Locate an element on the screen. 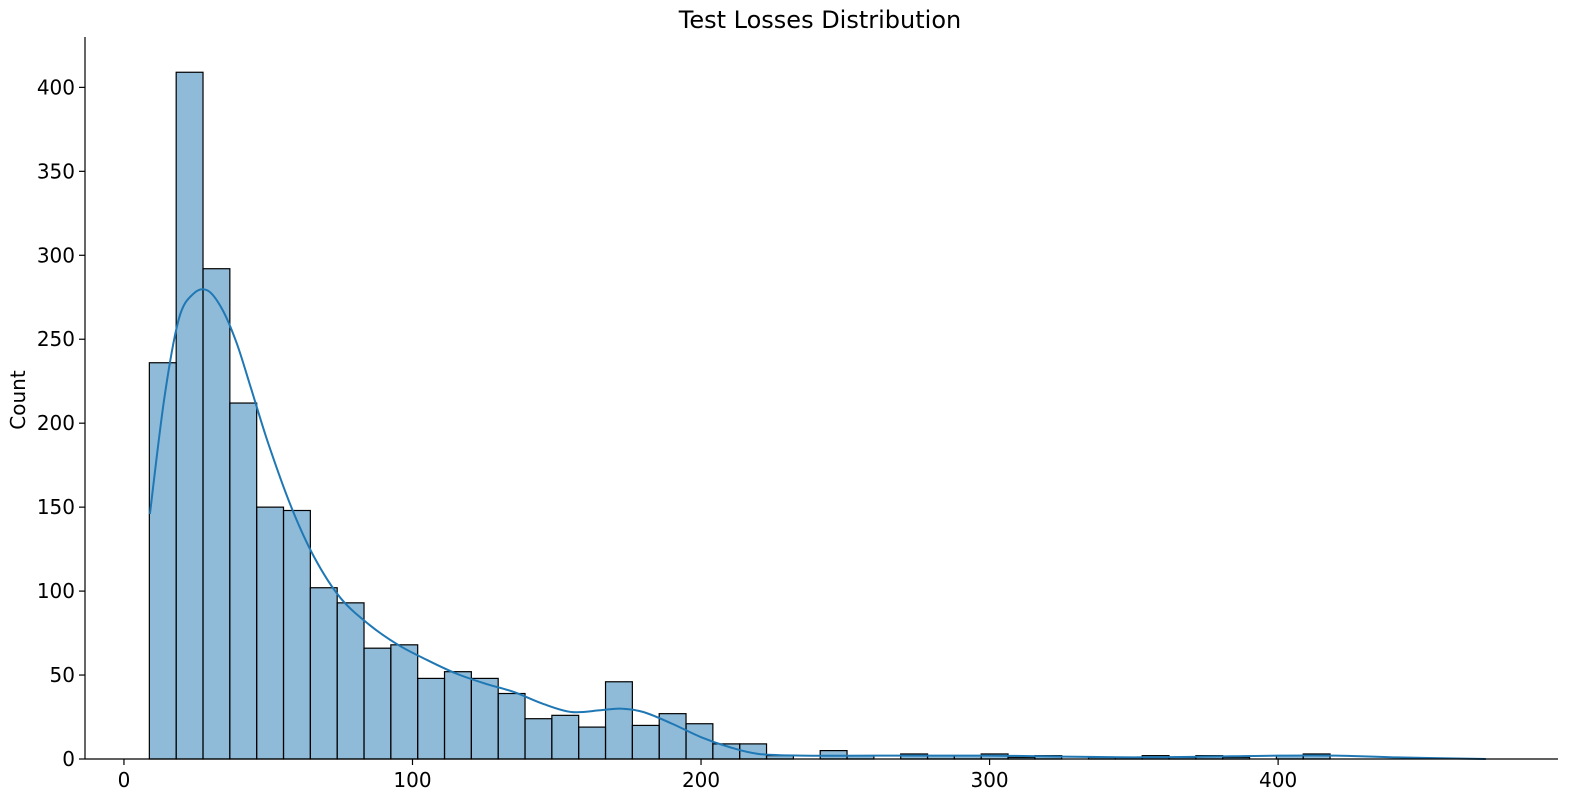 The width and height of the screenshot is (1575, 802). x-tick-label: 200 is located at coordinates (701, 780).